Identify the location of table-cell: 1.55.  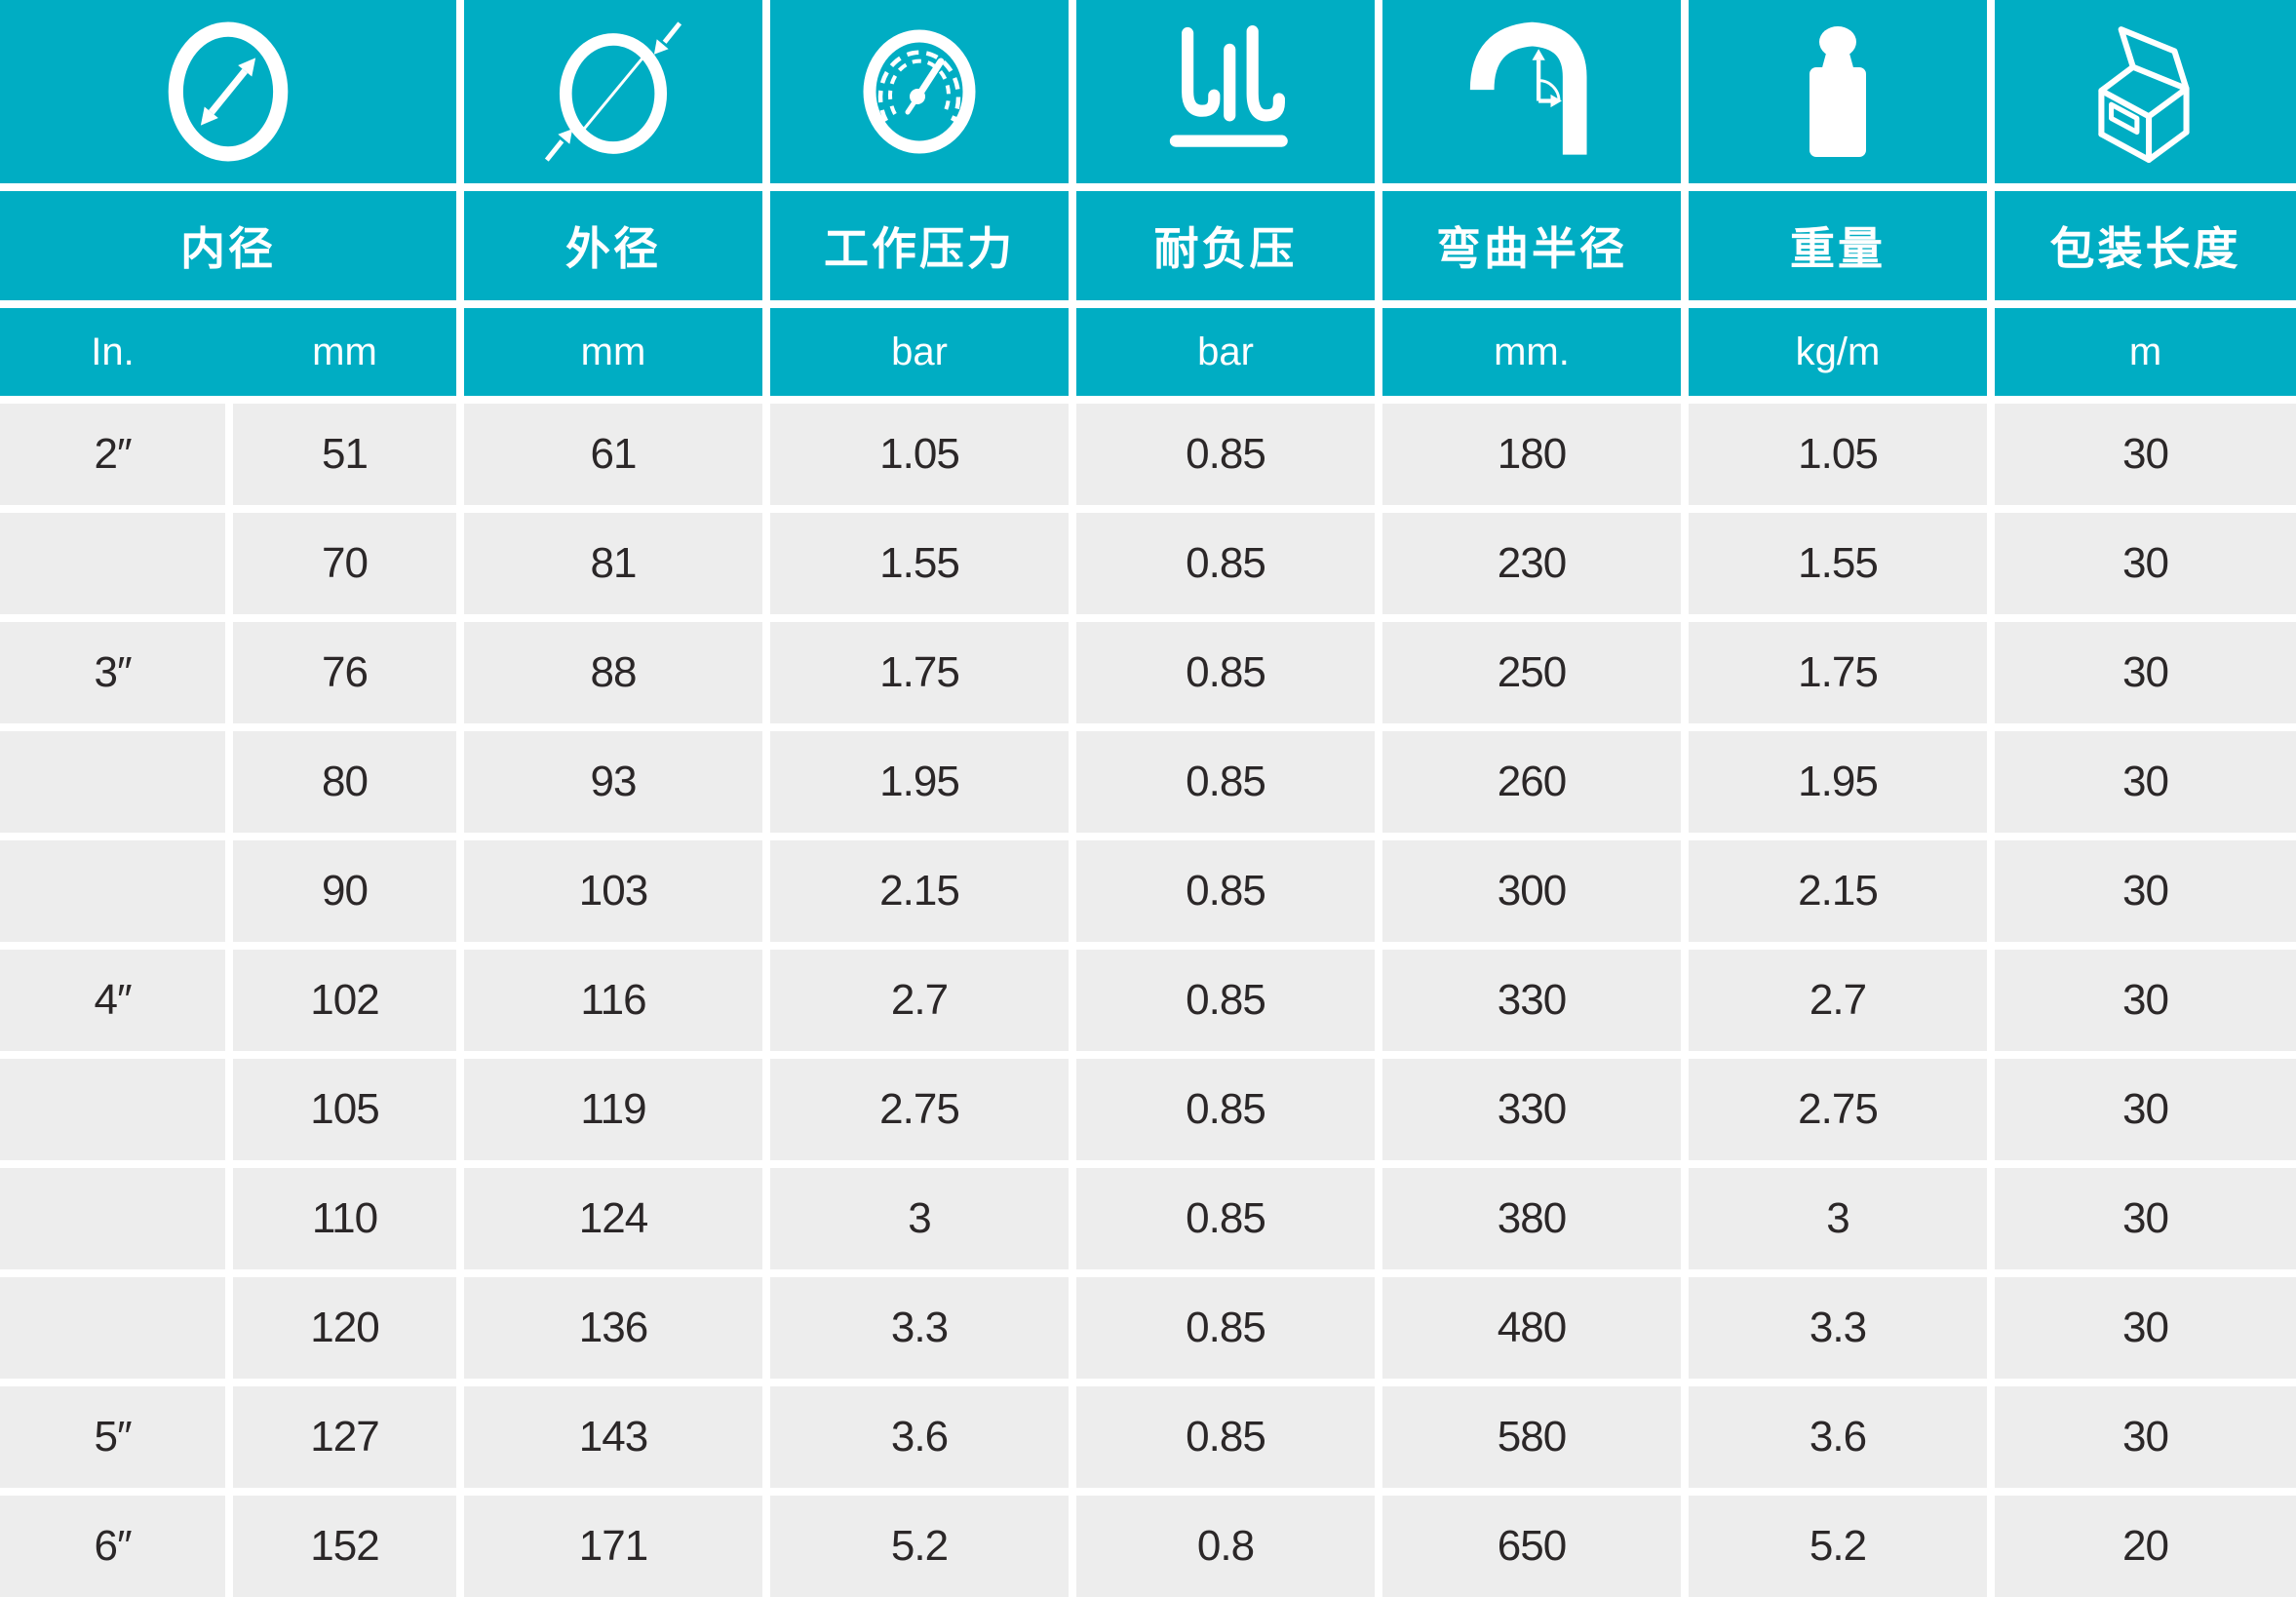
(1838, 564).